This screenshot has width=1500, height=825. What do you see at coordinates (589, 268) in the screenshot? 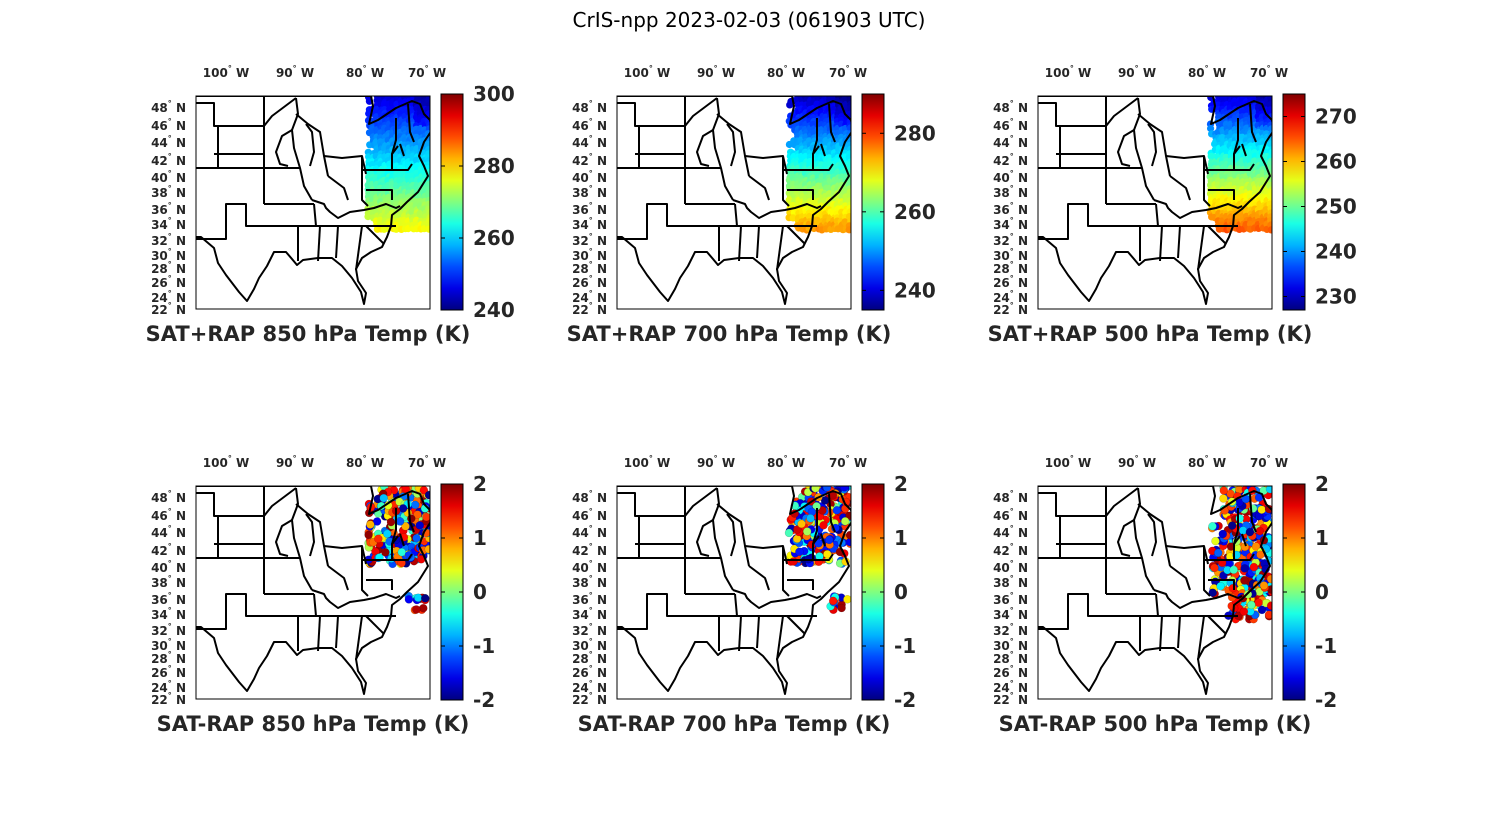
I see `lat-tick-label: 28° N` at bounding box center [589, 268].